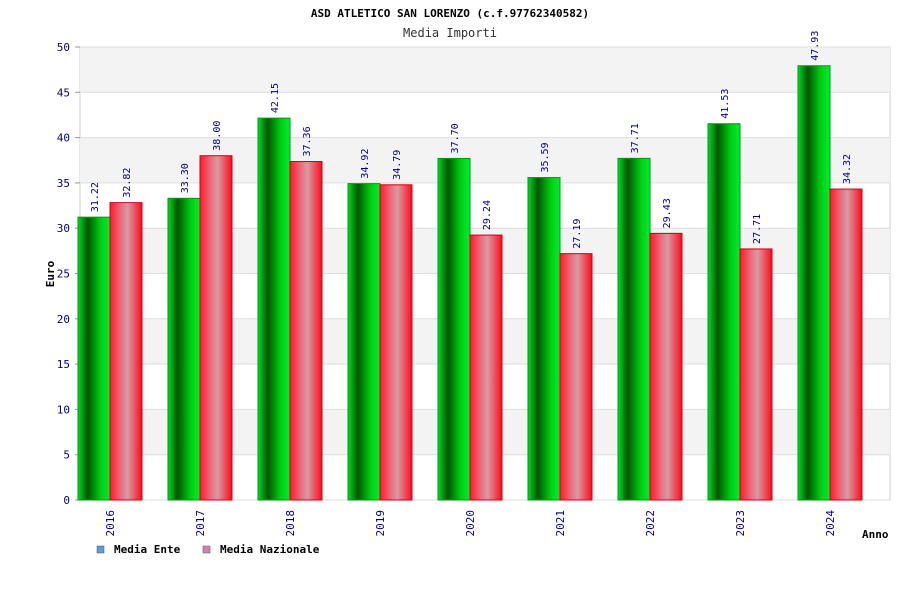 Image resolution: width=900 pixels, height=605 pixels. Describe the element at coordinates (63, 364) in the screenshot. I see `y-tick-label: 15` at that location.